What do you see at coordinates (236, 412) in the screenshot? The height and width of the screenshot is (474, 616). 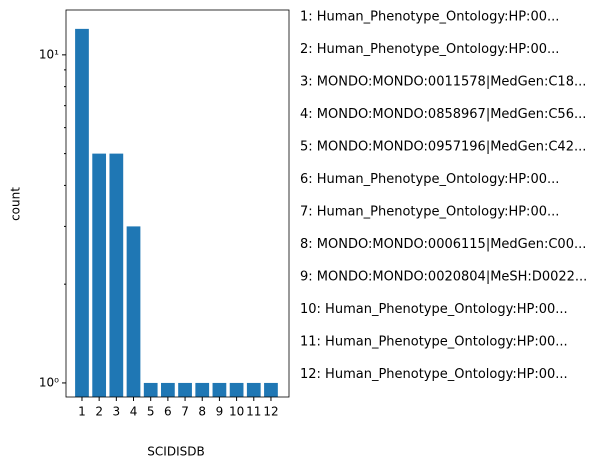 I see `x-tick-label: 10` at bounding box center [236, 412].